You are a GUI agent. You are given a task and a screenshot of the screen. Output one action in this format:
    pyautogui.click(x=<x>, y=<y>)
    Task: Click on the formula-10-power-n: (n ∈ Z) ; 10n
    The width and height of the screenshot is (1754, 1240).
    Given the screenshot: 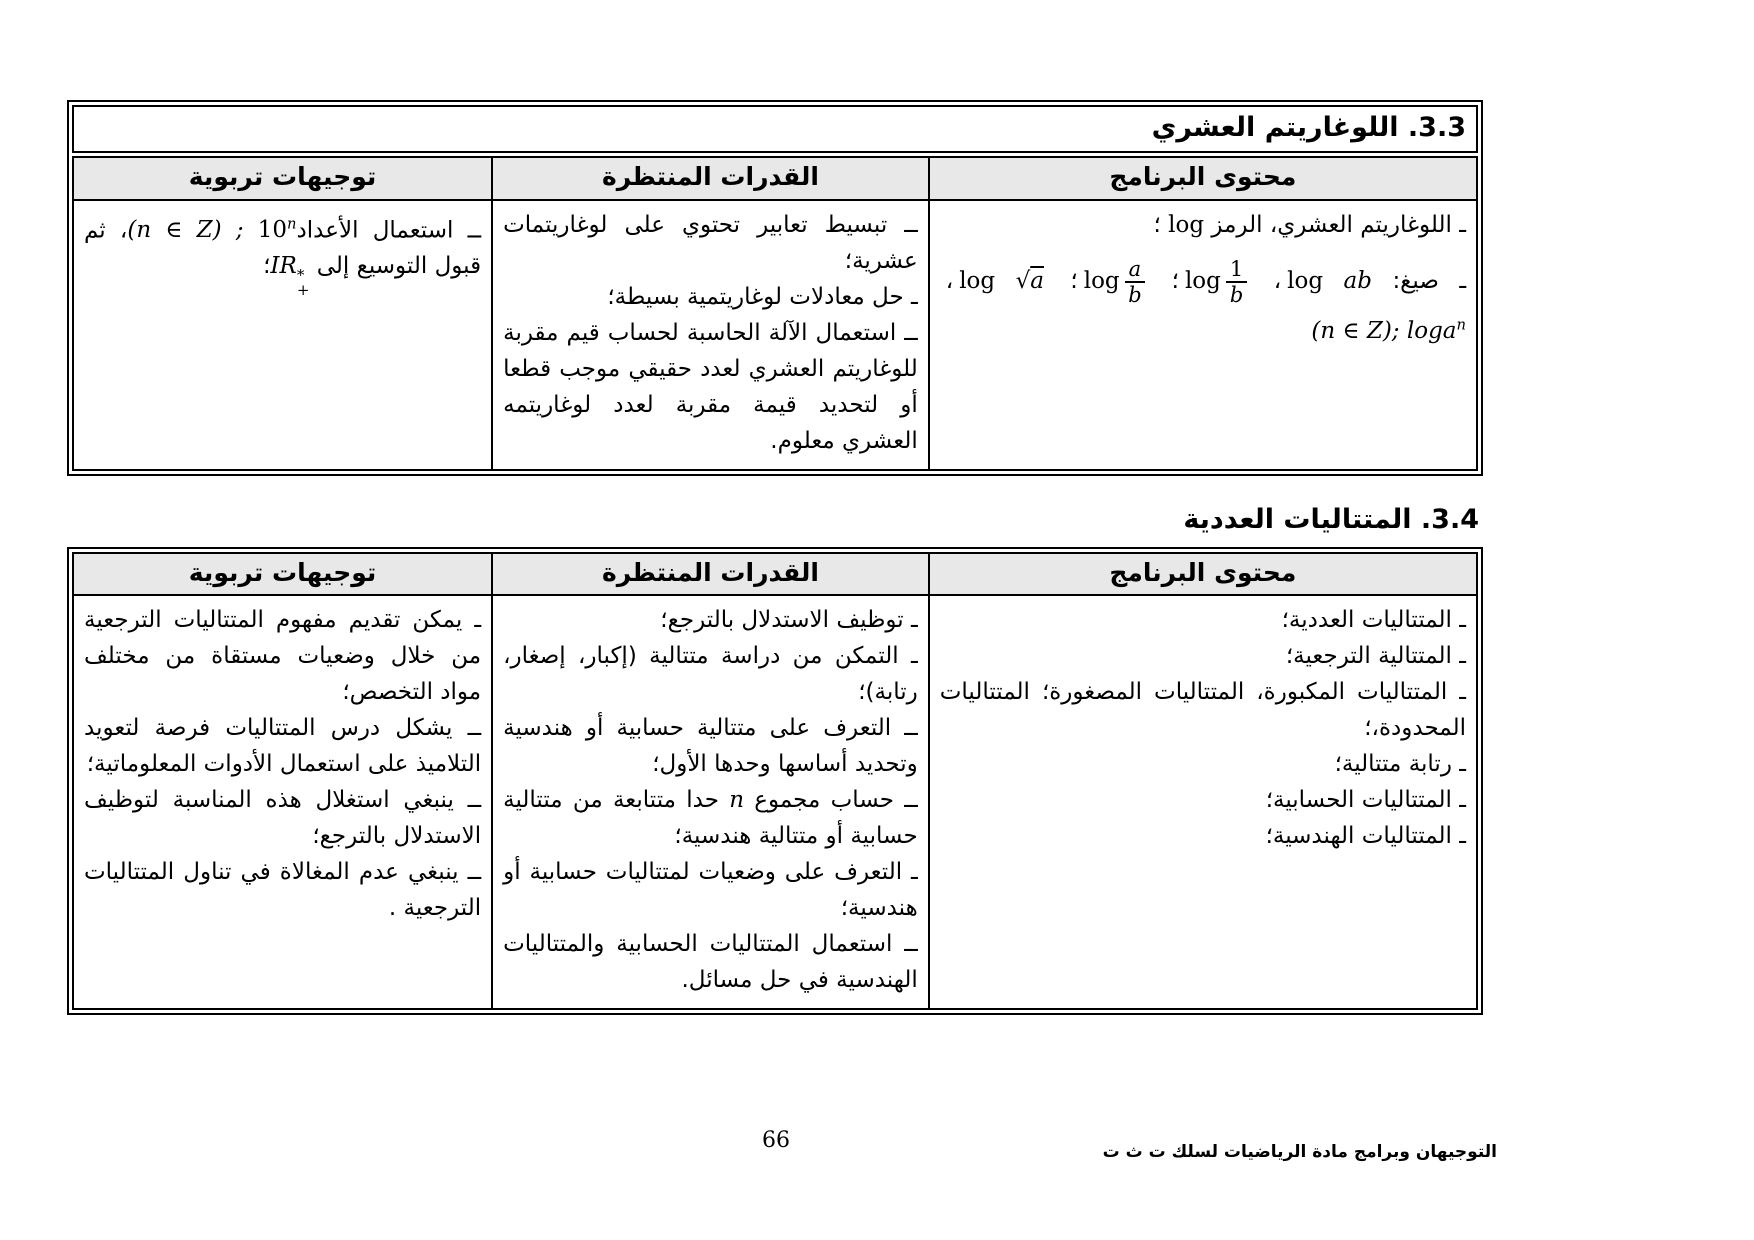 What is the action you would take?
    pyautogui.click(x=212, y=229)
    